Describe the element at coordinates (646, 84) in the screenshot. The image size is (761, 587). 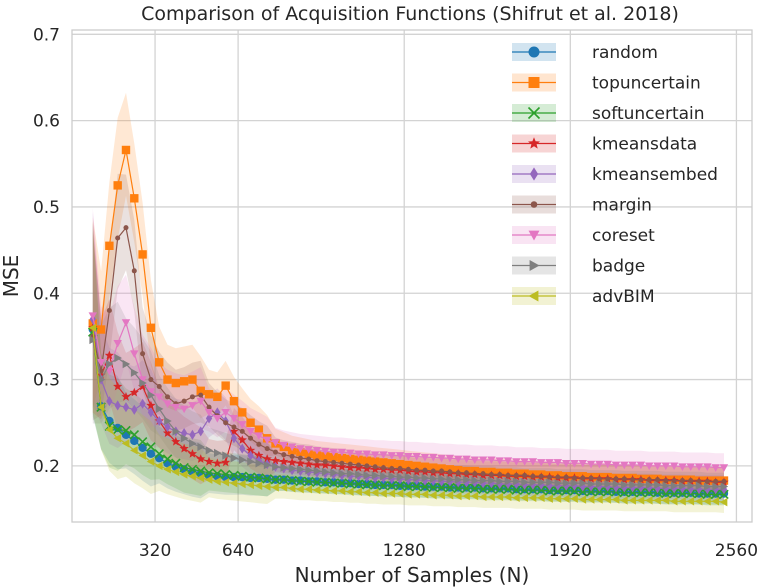
I see `legend-label-topuncertain: topuncertain` at that location.